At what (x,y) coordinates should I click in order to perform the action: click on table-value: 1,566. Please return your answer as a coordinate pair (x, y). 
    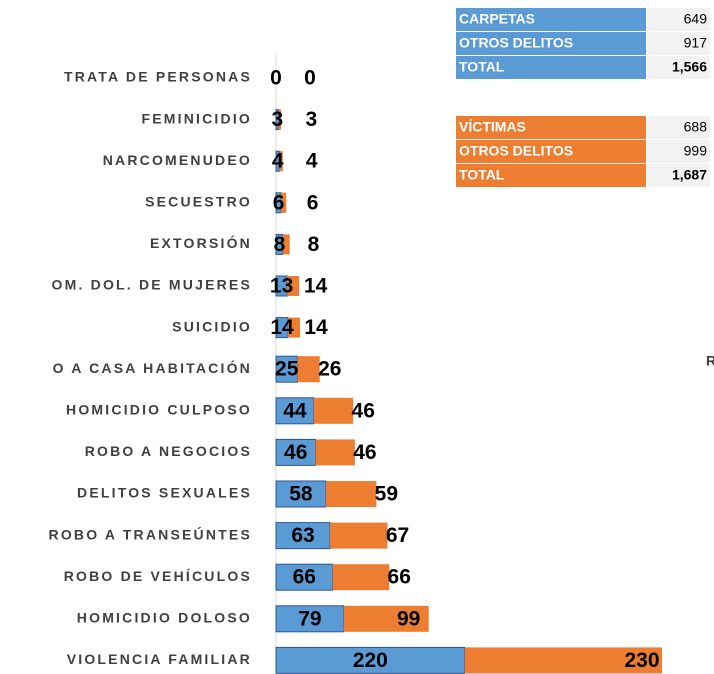
    Looking at the image, I should click on (689, 67).